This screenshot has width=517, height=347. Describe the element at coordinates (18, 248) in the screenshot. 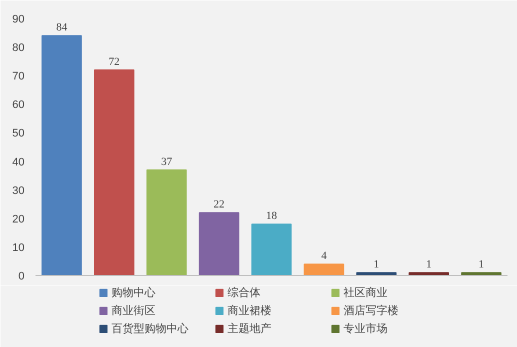

I see `y-tick-label: 10` at that location.